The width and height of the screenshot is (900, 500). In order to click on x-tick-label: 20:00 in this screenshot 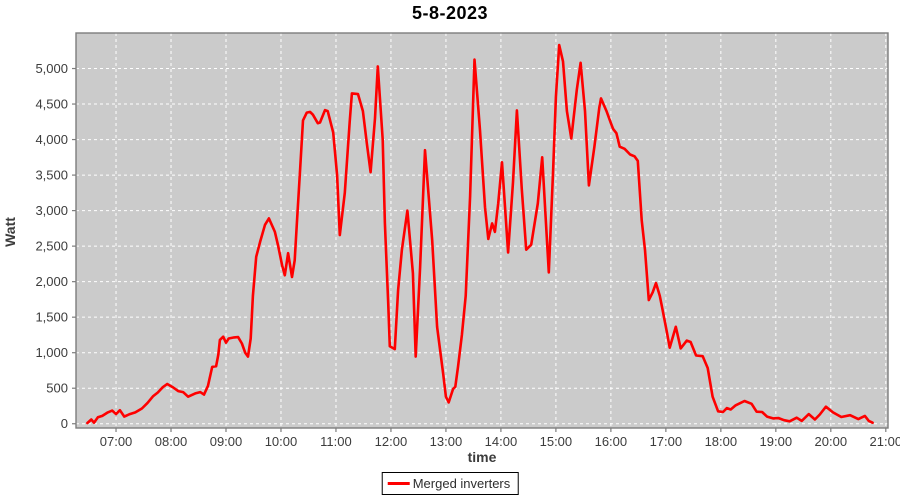, I will do `click(831, 441)`.